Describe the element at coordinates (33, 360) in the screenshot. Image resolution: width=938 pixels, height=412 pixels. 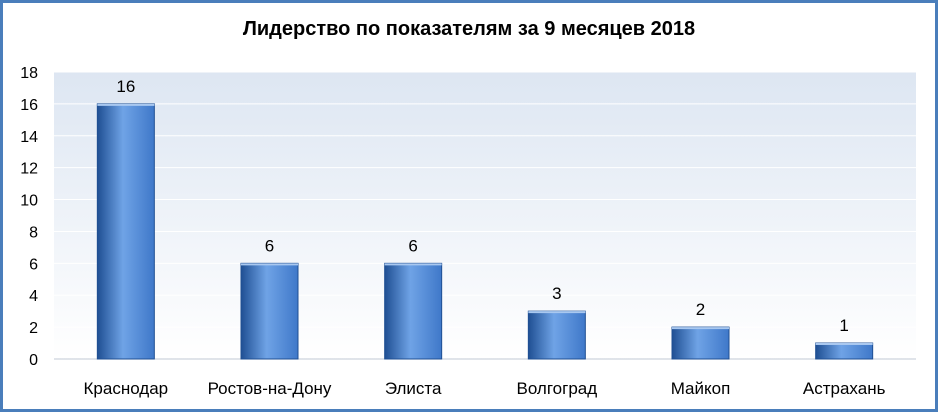
I see `y-tick-label: 0` at that location.